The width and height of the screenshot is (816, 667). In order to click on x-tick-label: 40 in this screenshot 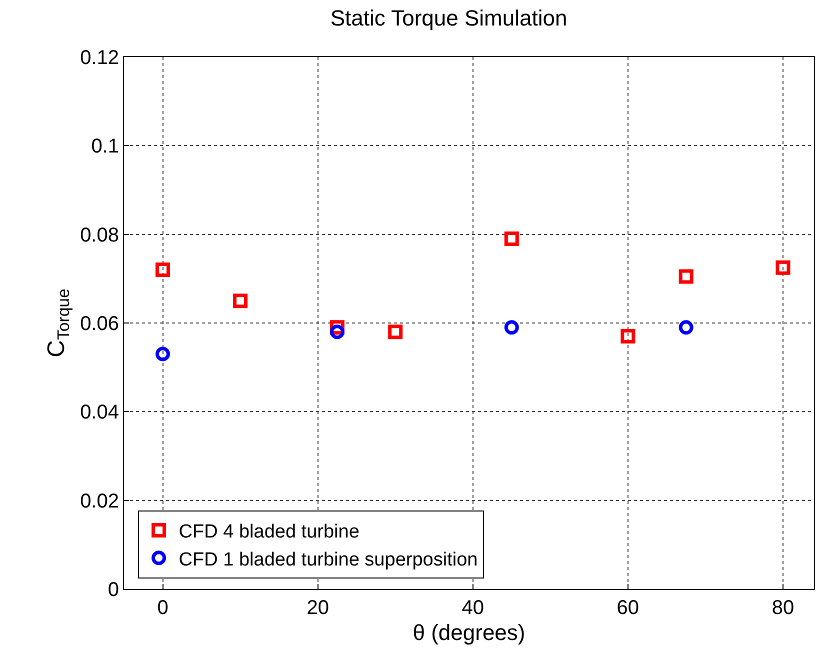, I will do `click(473, 608)`.